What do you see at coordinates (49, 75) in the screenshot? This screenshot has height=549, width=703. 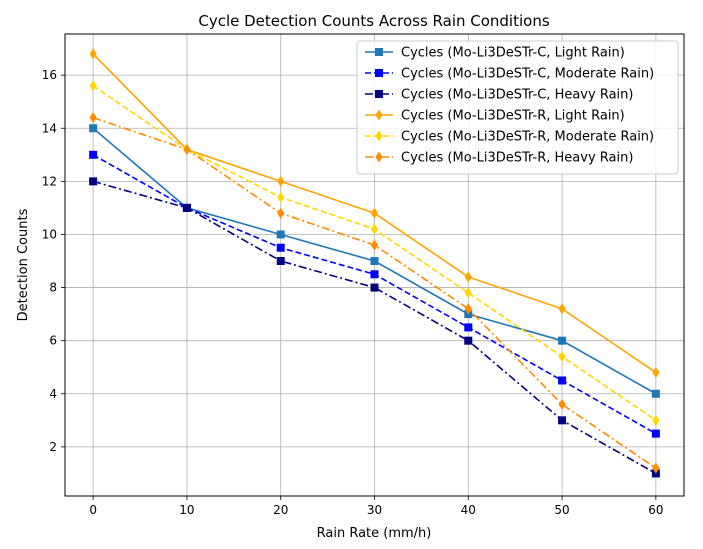 I see `y-tick-label: 16` at bounding box center [49, 75].